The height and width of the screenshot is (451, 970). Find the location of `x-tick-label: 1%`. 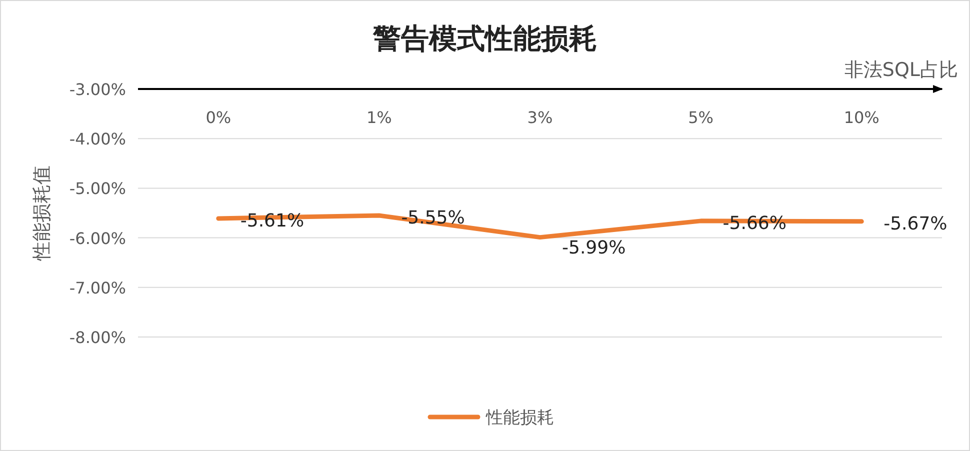

x-tick-label: 1% is located at coordinates (379, 117).